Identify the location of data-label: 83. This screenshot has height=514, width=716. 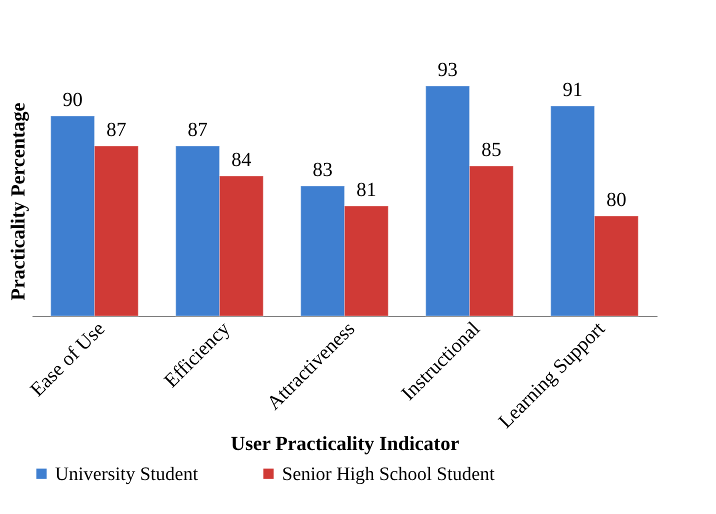
(322, 170).